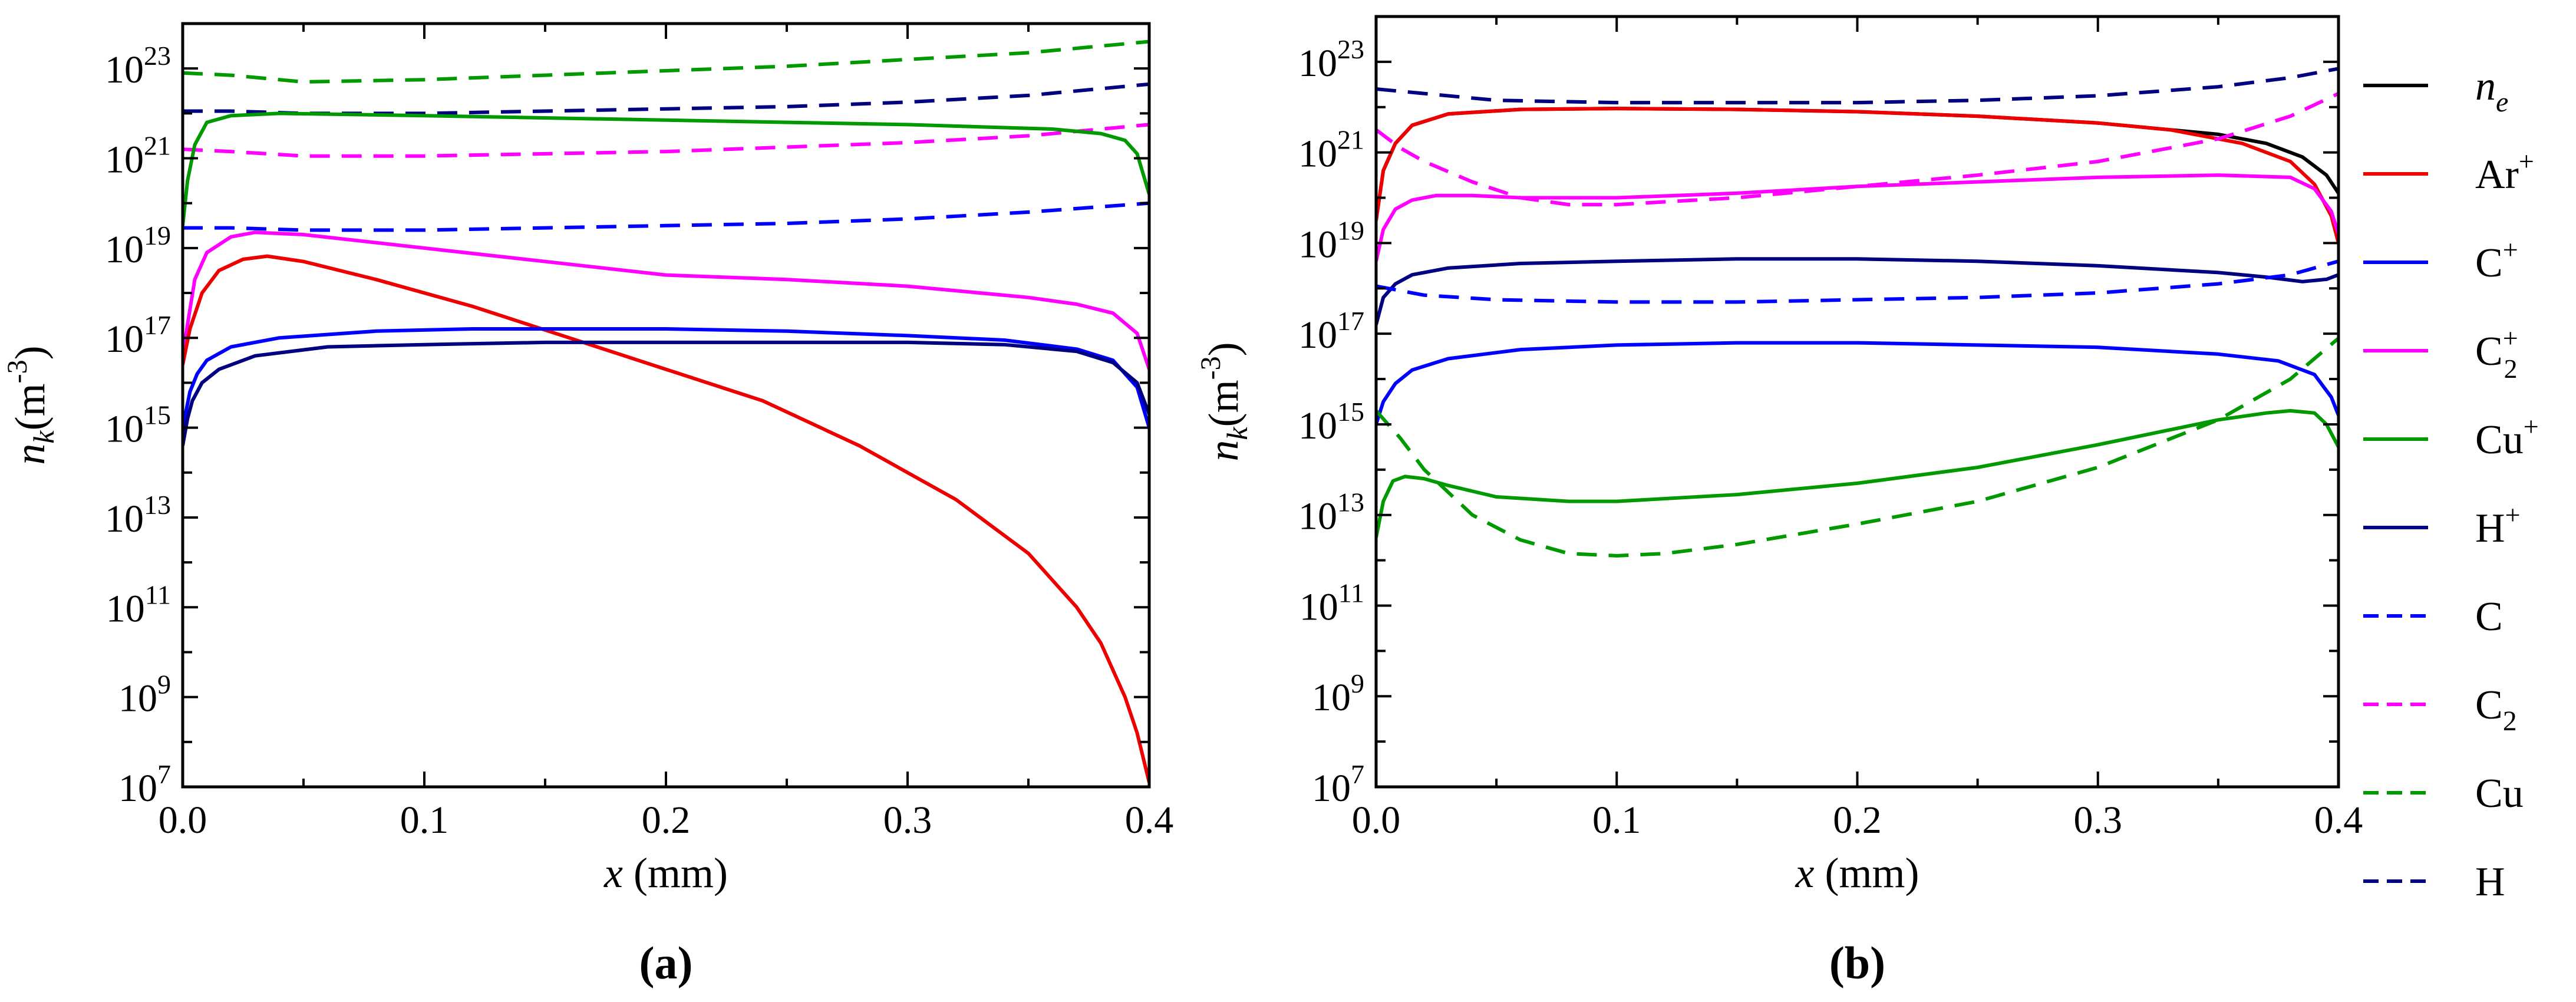 The width and height of the screenshot is (2576, 1002). What do you see at coordinates (2440, 710) in the screenshot?
I see `legend-item-c2-dashed: C2` at bounding box center [2440, 710].